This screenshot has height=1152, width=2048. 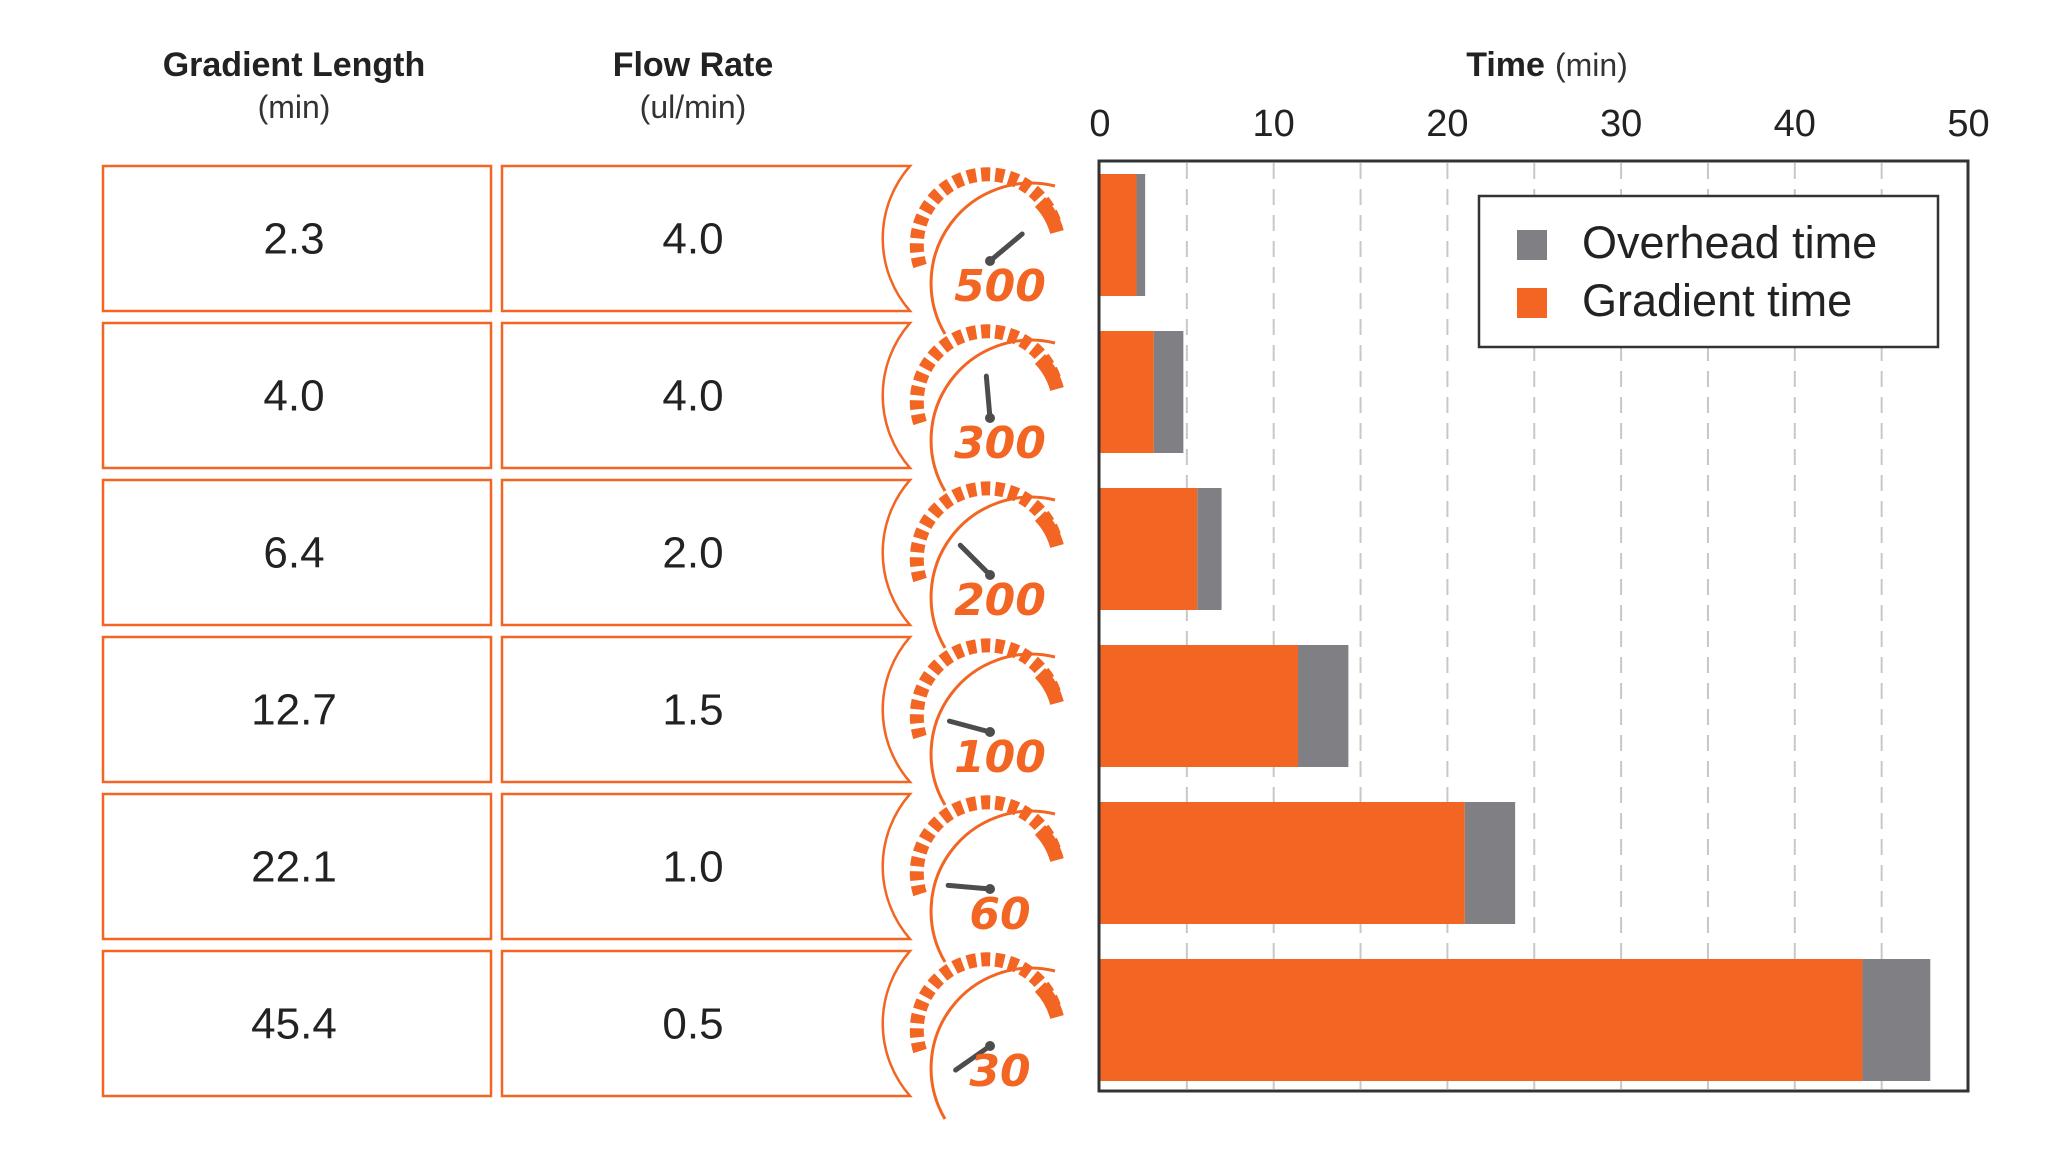 I want to click on legend-swatch-gradient, so click(x=1532, y=303).